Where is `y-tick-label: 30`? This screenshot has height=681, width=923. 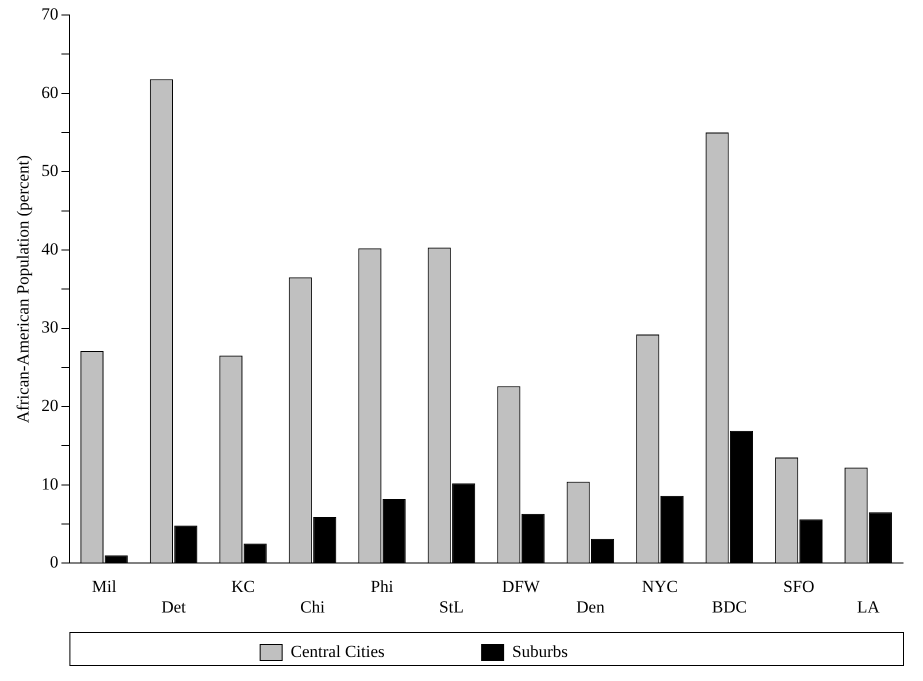
y-tick-label: 30 is located at coordinates (49, 327).